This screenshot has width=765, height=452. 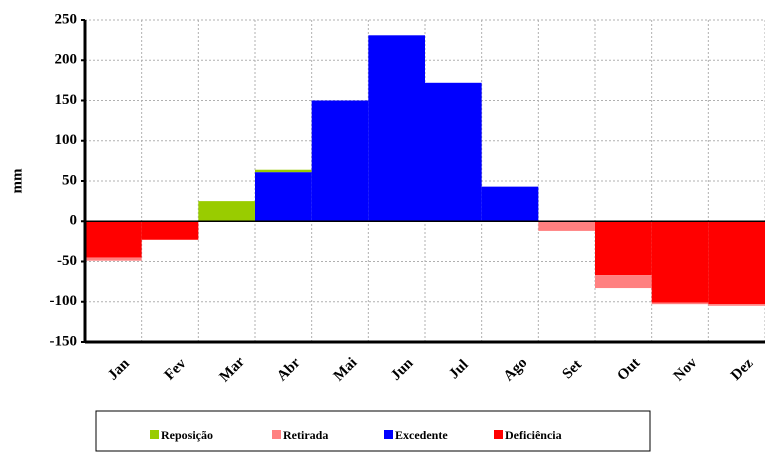 What do you see at coordinates (66, 19) in the screenshot?
I see `y-tick-label: 250` at bounding box center [66, 19].